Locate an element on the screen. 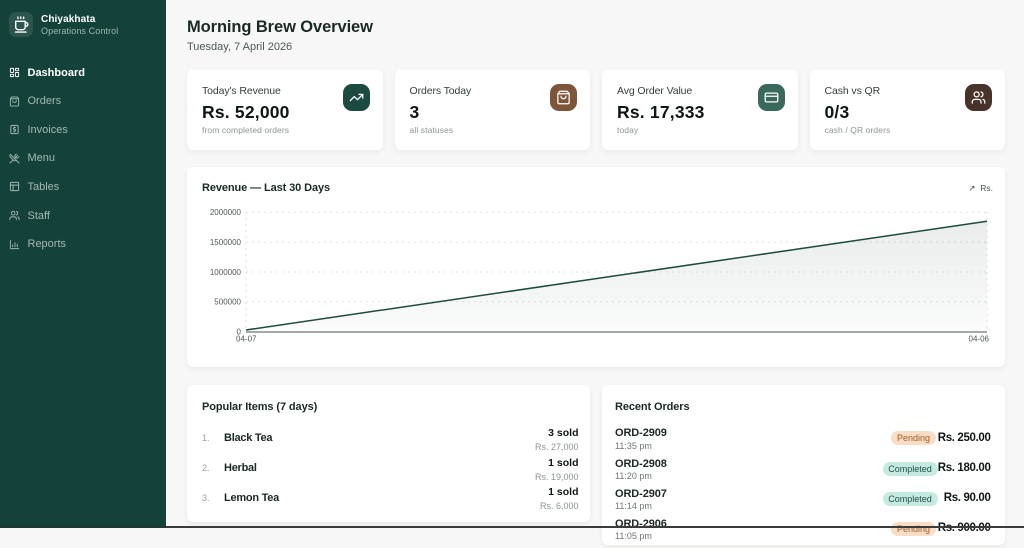  svg-text: 04-07 is located at coordinates (246, 338).